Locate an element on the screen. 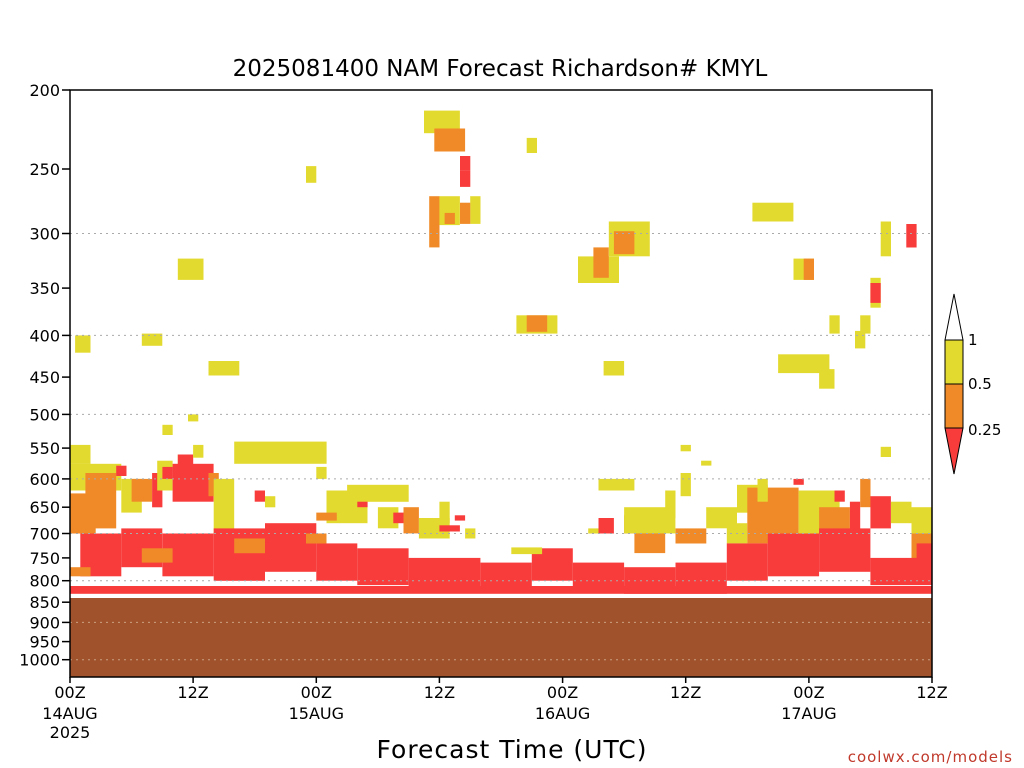  y-tick-label: 500 is located at coordinates (44, 414).